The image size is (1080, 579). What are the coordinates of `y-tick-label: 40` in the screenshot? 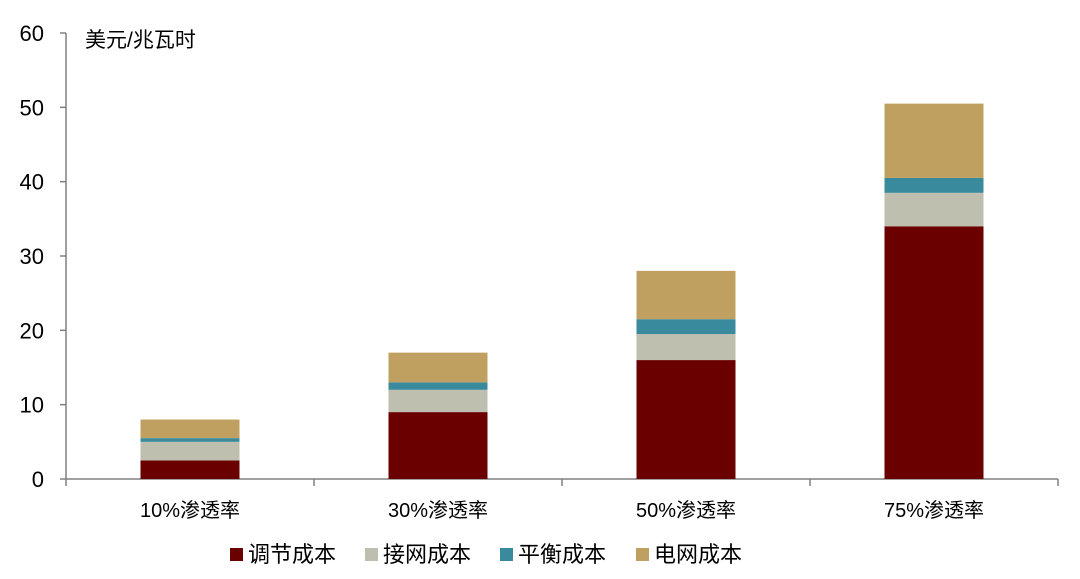 It's located at (32, 182).